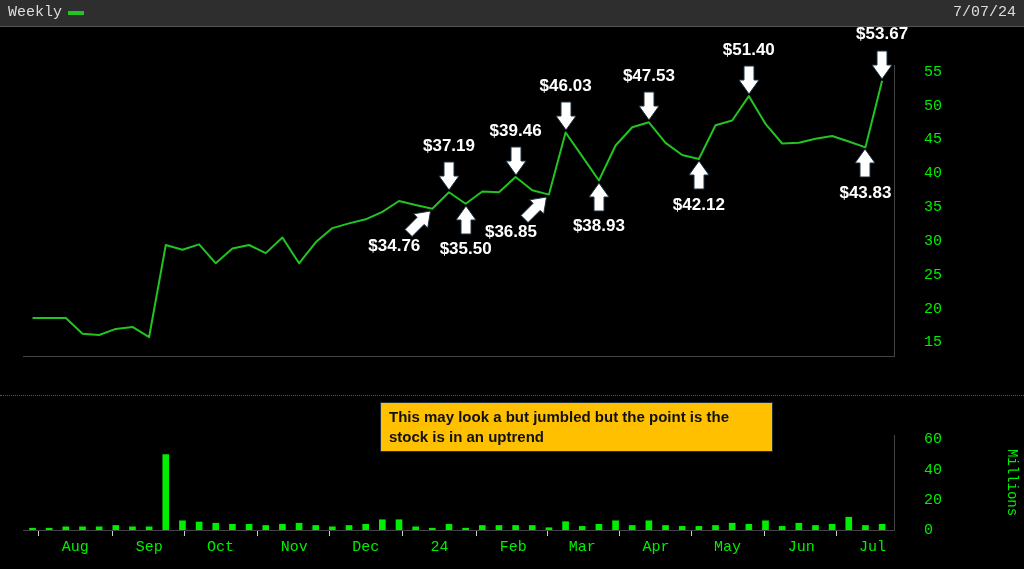 The width and height of the screenshot is (1024, 569). What do you see at coordinates (1011, 482) in the screenshot?
I see `y-axis-title: Millions` at bounding box center [1011, 482].